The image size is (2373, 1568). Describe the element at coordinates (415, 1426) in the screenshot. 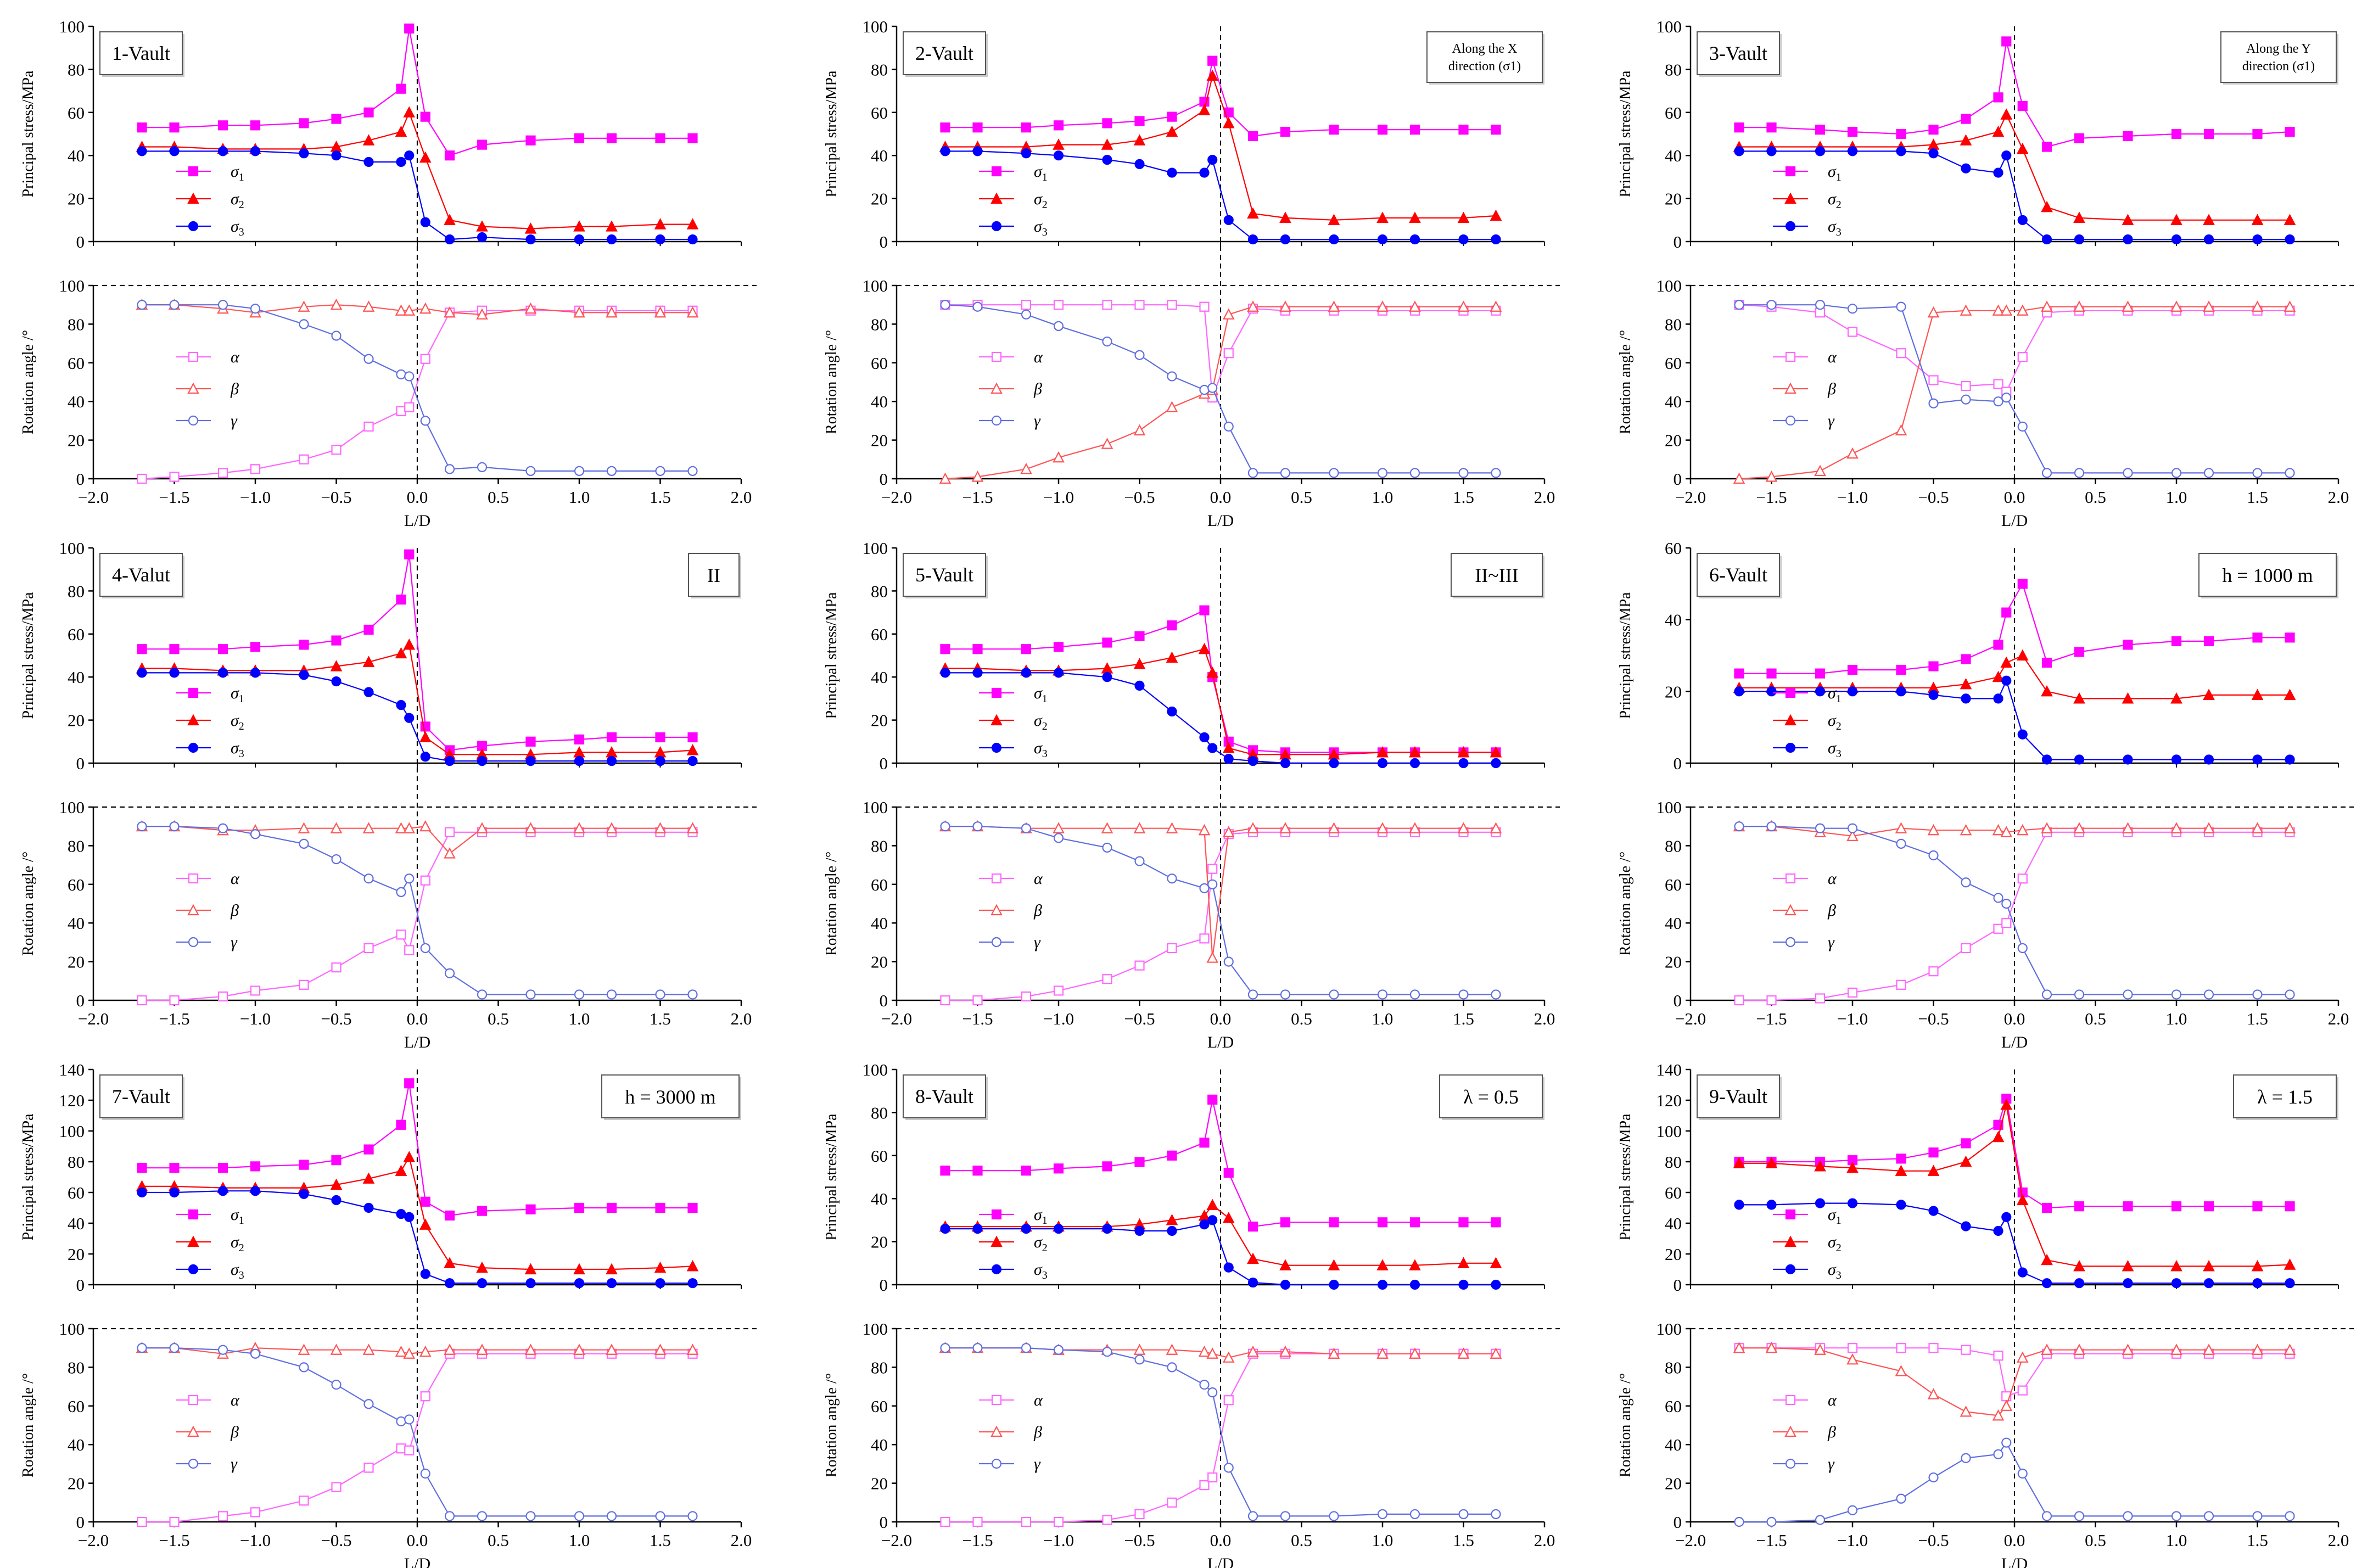

I see `x-axis-ticks: −2.0 −1.5 −1.0 −0.5 0.0 0.5 1.0 1.5 2.0 L/D` at that location.